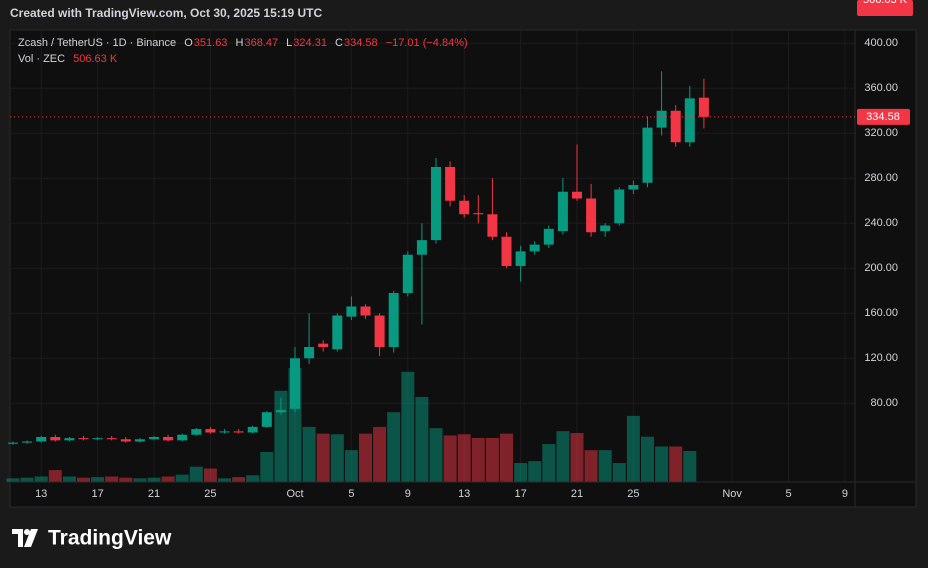 The height and width of the screenshot is (568, 928). What do you see at coordinates (351, 425) in the screenshot?
I see `volume-bars` at bounding box center [351, 425].